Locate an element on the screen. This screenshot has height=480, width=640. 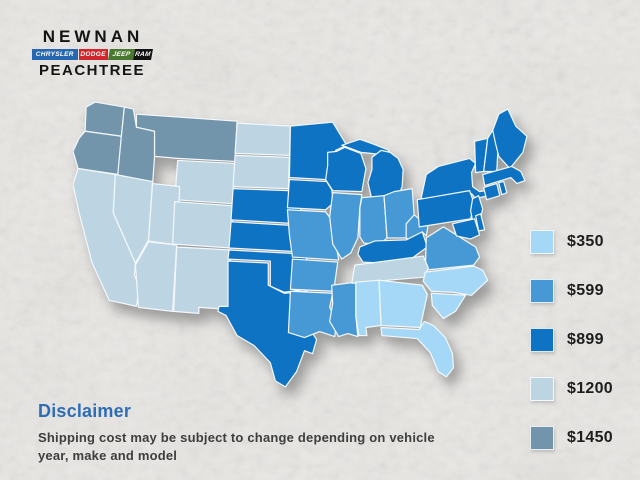
state-NM is located at coordinates (202, 280).